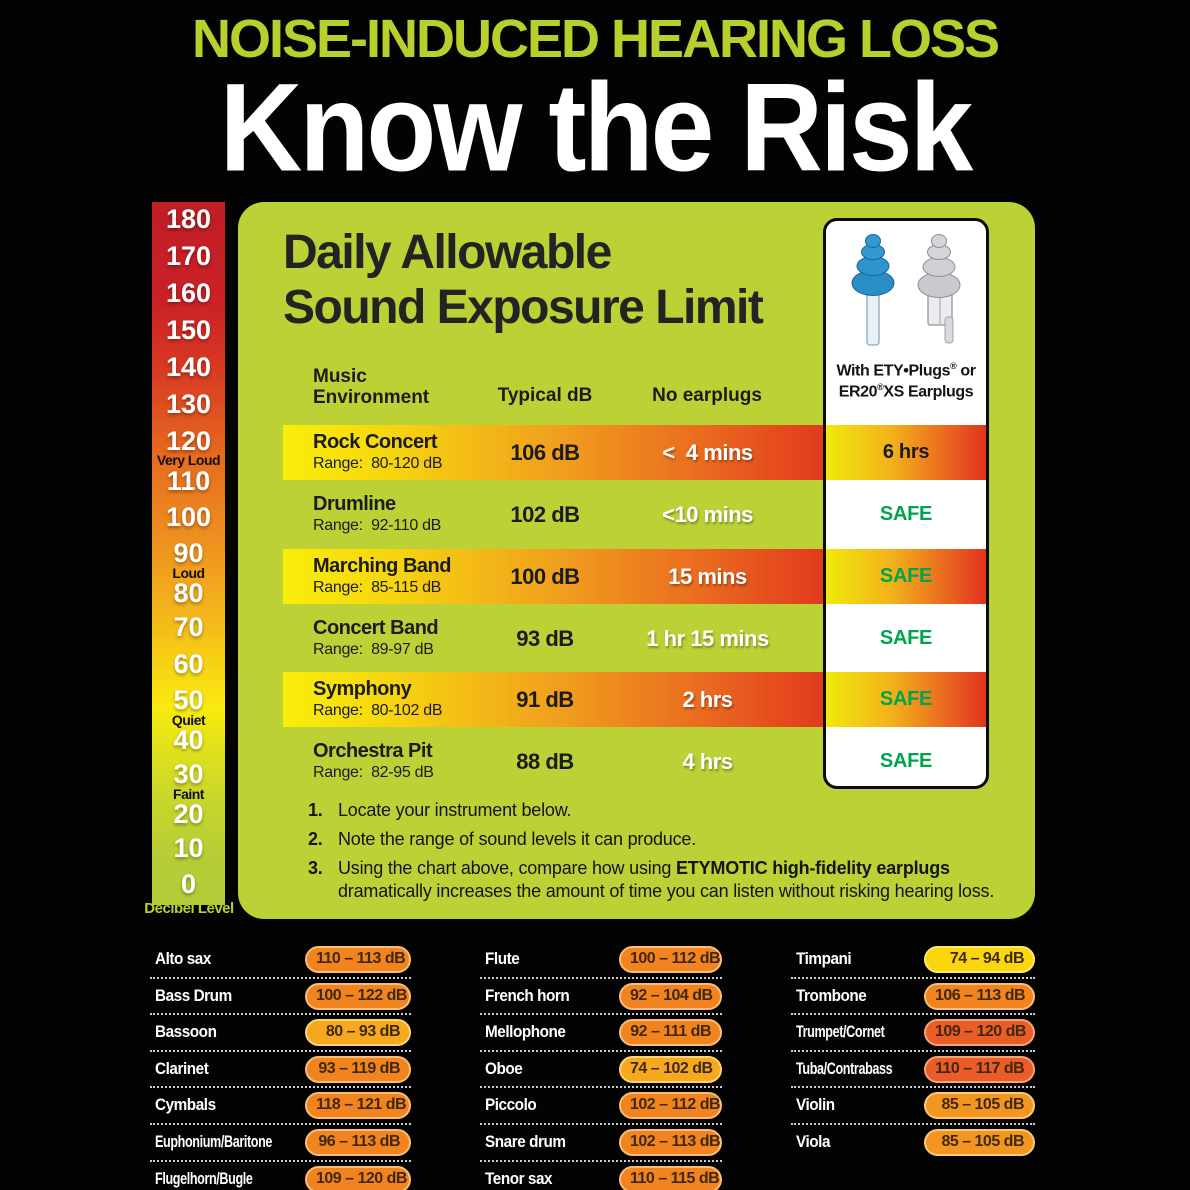 Image resolution: width=1190 pixels, height=1190 pixels. Describe the element at coordinates (185, 1105) in the screenshot. I see `instrument-name: Cymbals` at that location.